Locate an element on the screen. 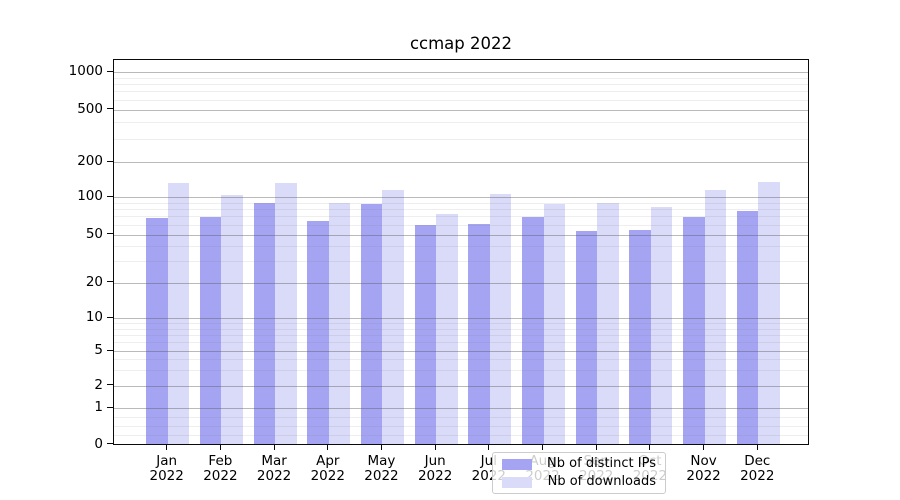 The width and height of the screenshot is (900, 500). y-tick-label-1: 1 is located at coordinates (98, 407).